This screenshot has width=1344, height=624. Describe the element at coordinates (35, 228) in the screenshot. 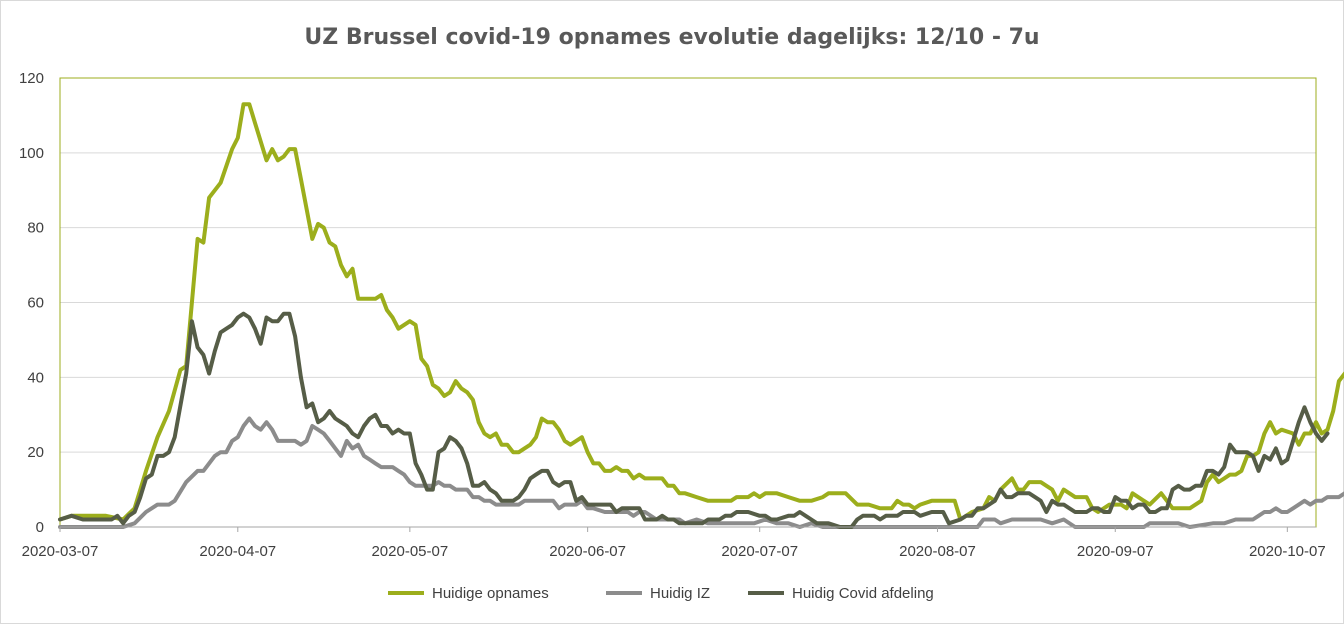

I see `y-tick-label: 80` at that location.